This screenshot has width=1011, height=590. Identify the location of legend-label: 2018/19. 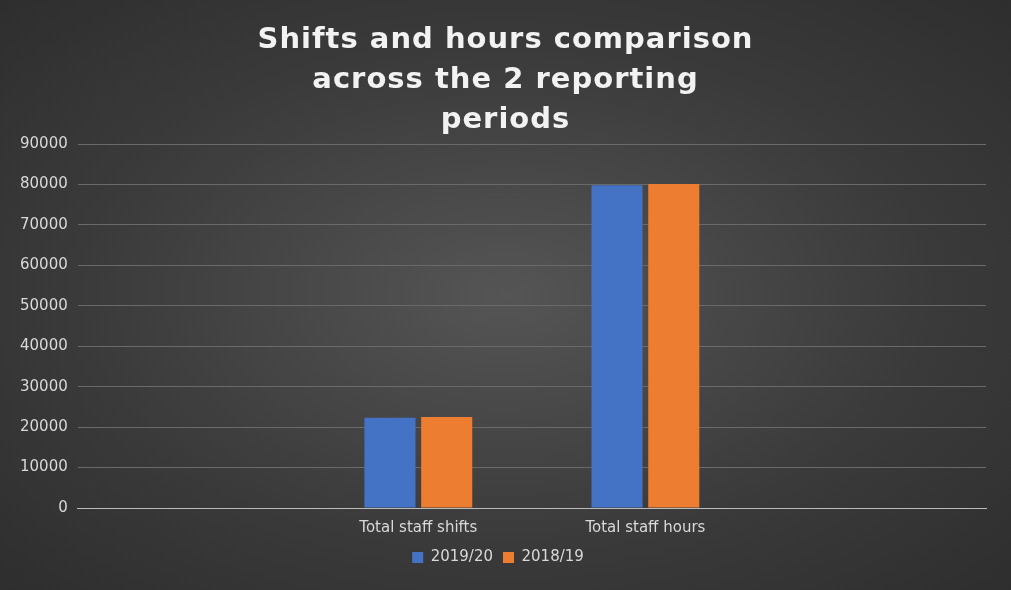
(552, 556).